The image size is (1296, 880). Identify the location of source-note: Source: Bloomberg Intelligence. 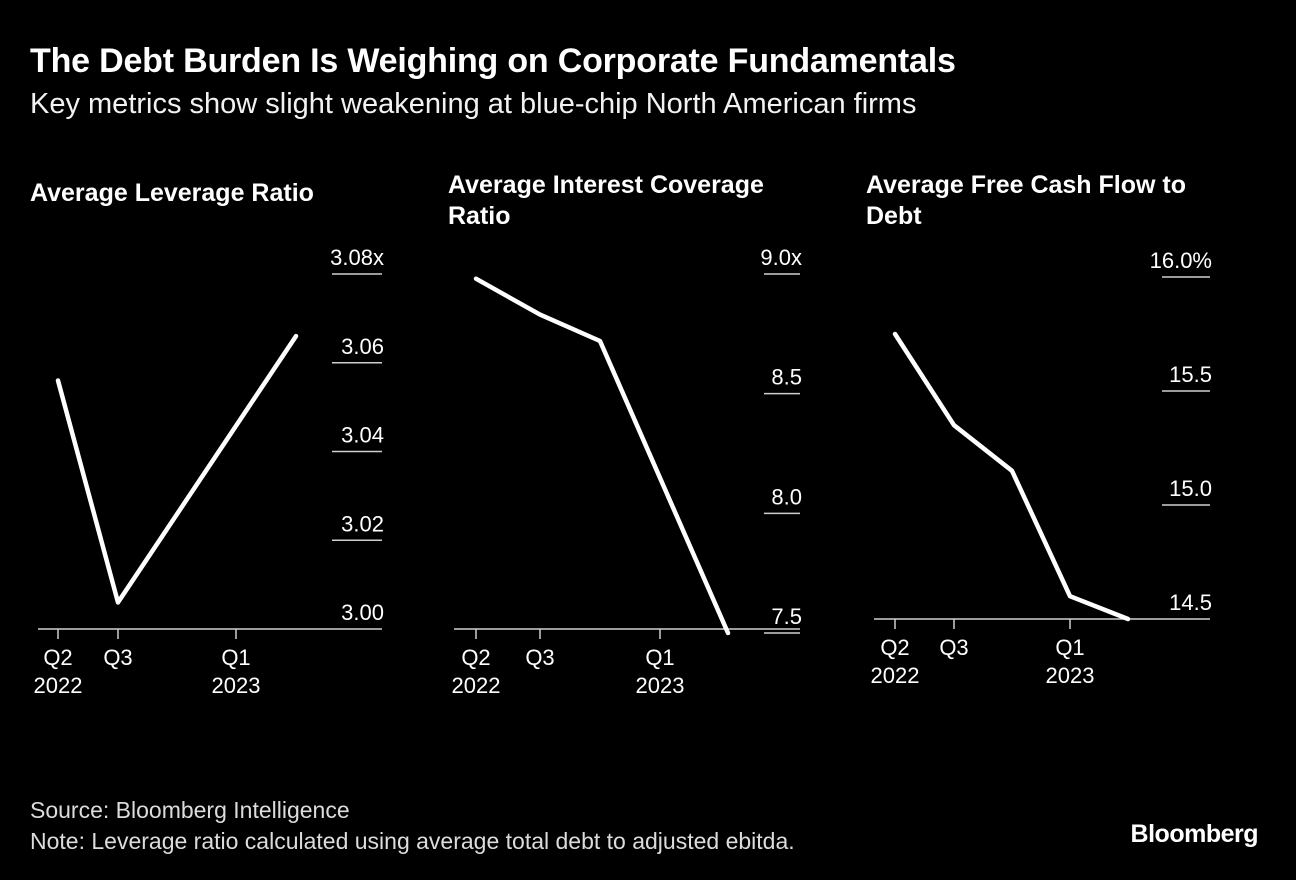
(190, 810).